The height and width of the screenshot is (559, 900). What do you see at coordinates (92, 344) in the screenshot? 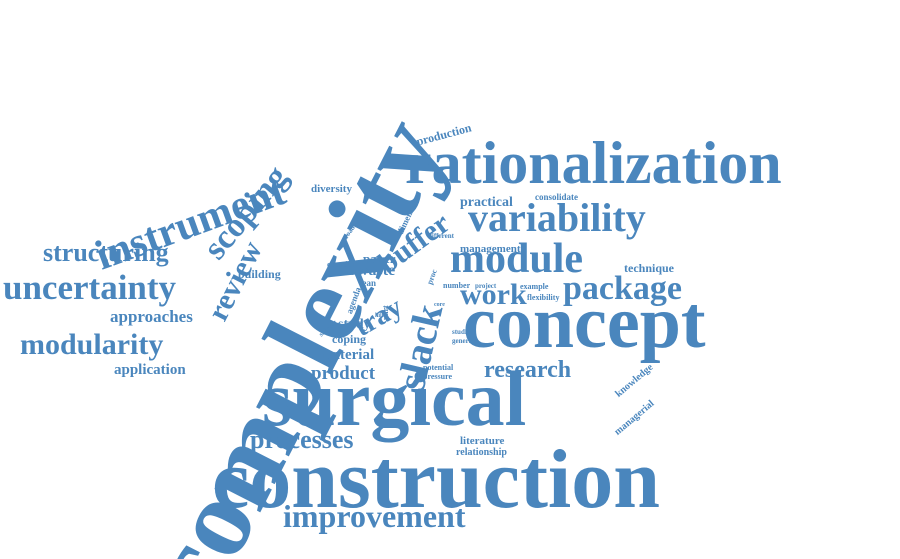
I see `word-modularity: modularity` at bounding box center [92, 344].